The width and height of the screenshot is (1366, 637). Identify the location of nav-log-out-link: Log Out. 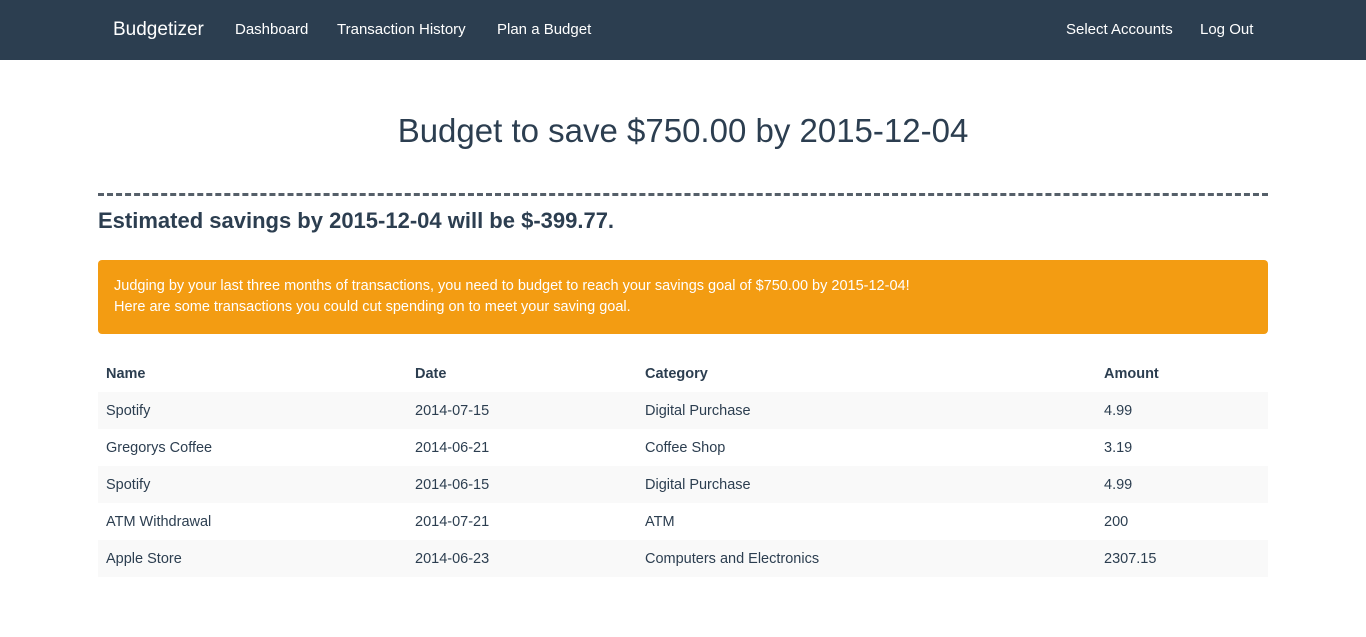
(1227, 29).